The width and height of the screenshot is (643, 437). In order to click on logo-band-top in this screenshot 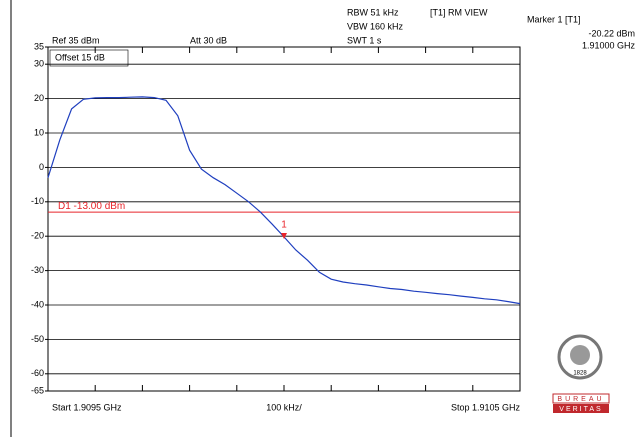, I will do `click(581, 398)`.